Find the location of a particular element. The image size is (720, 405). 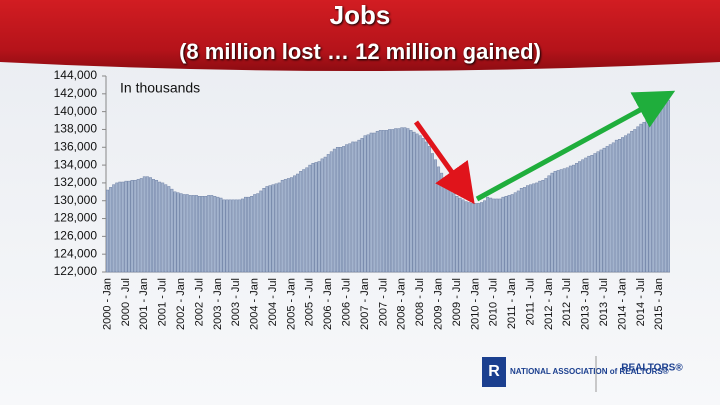

x-tick-label: 2004 - Jan is located at coordinates (255, 304).